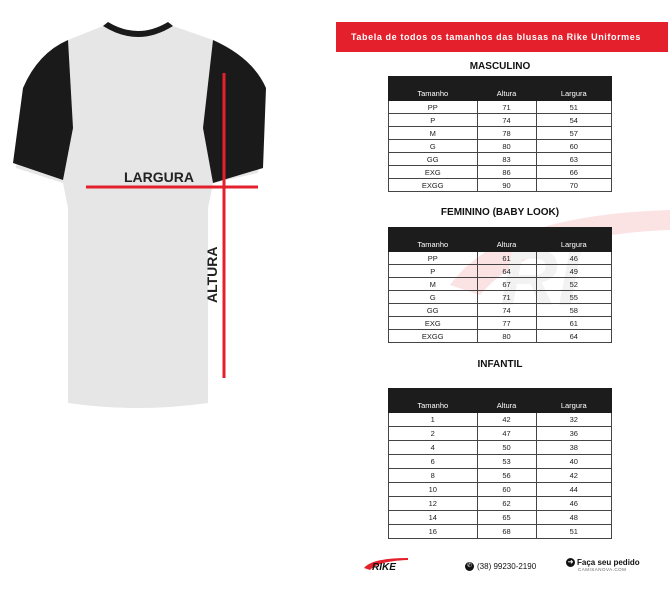  I want to click on rike-logo: RIKE, so click(386, 565).